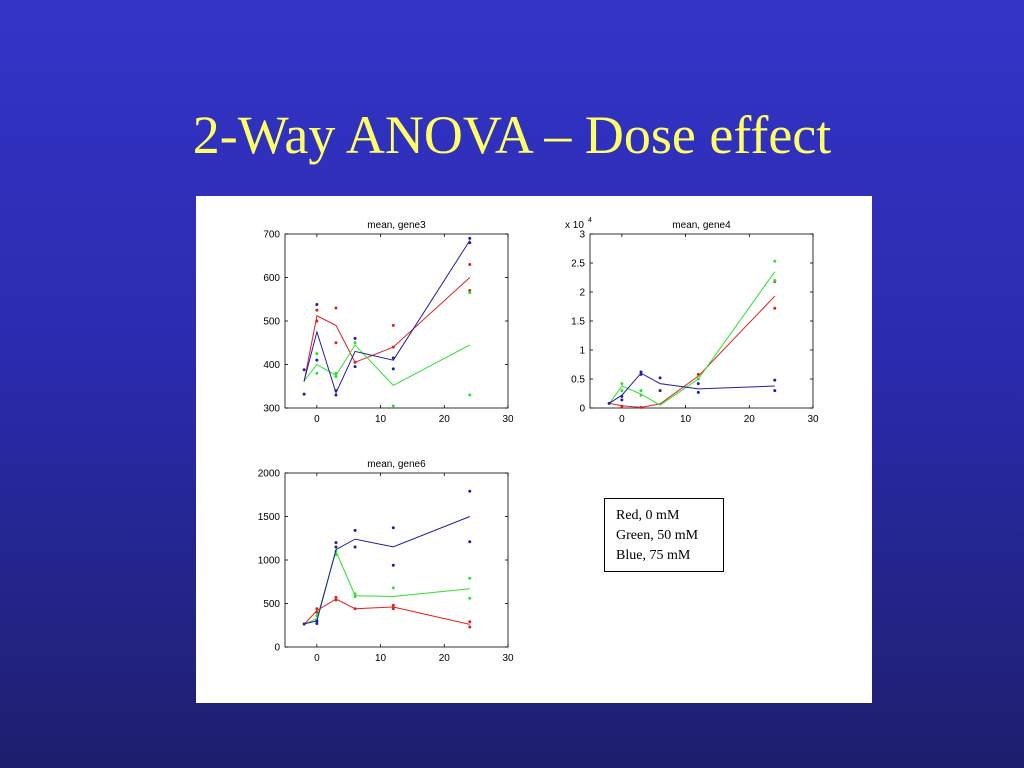 The image size is (1024, 768). I want to click on chart-3: mean, gene6 0 10 20 30 0 500 1000 1500 2000, so click(386, 561).